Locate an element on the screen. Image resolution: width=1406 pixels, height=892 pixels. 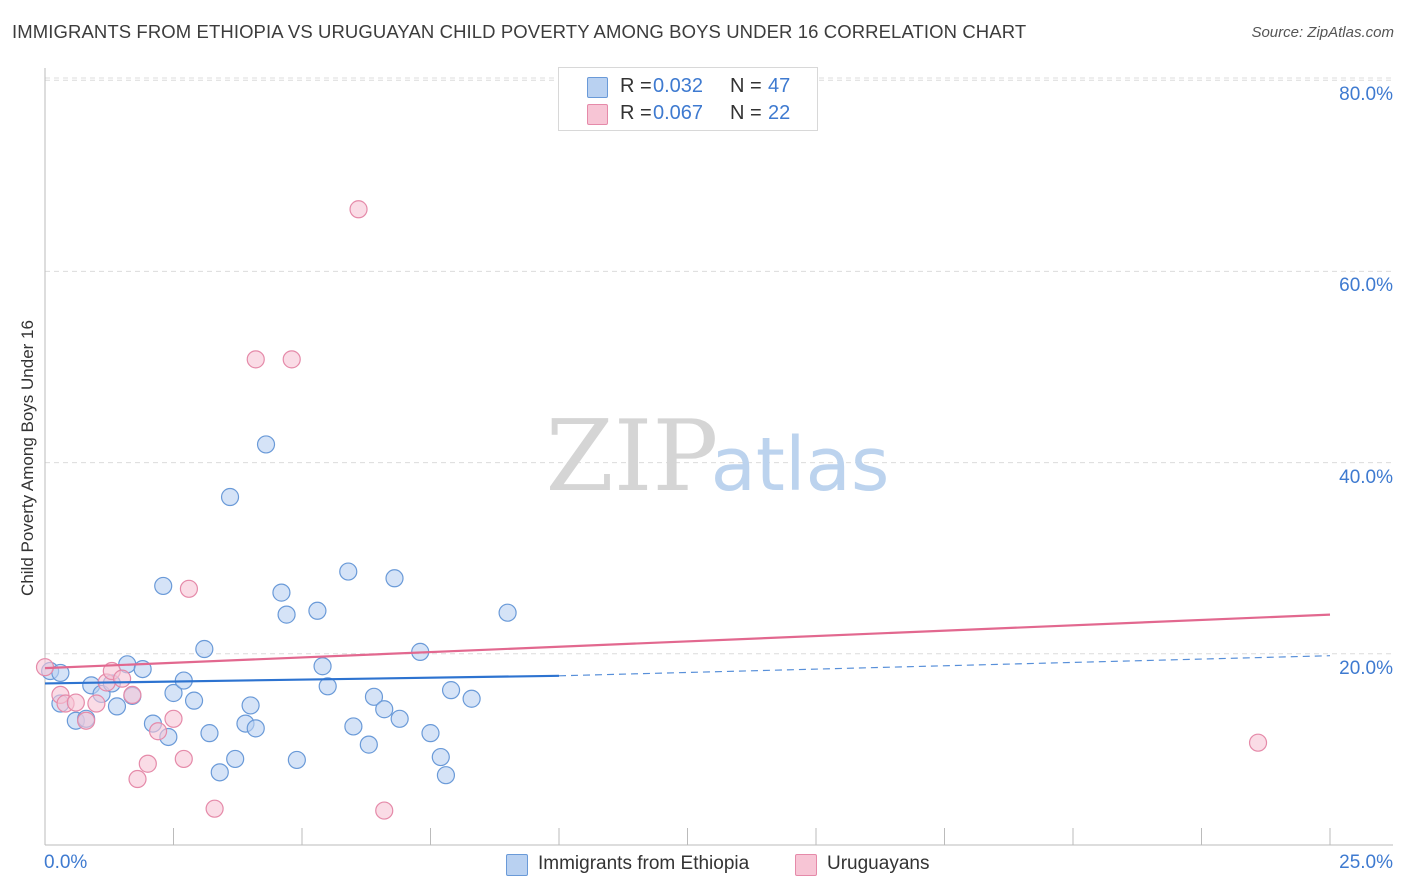
r-value: 0.067 is located at coordinates (678, 113).